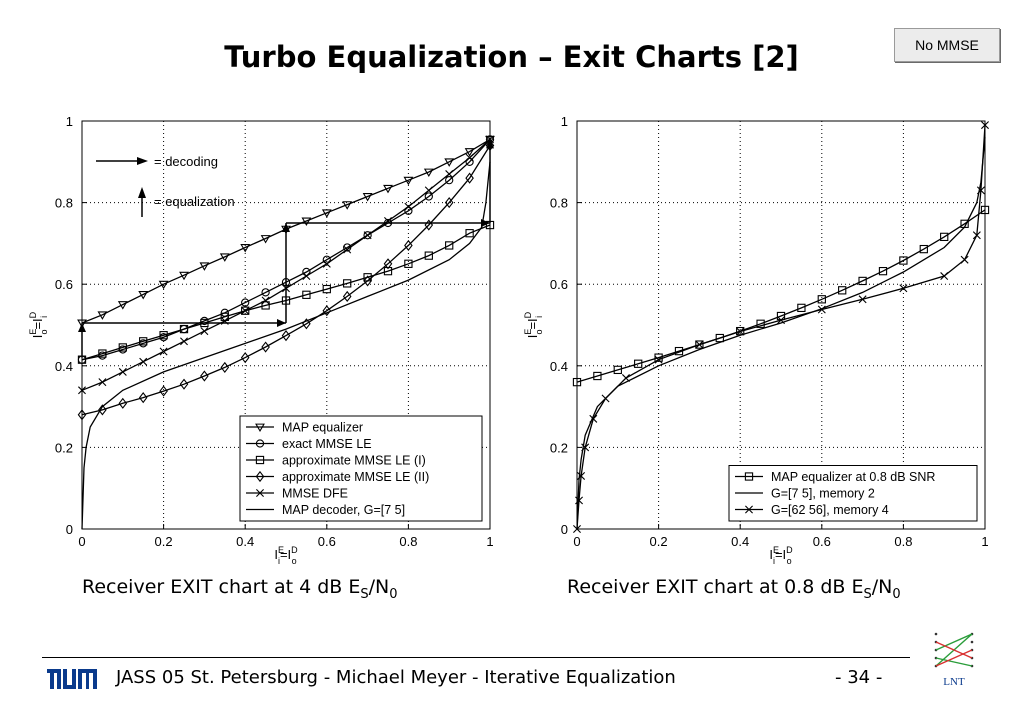 The image size is (1023, 708). Describe the element at coordinates (476, 657) in the screenshot. I see `footer-divider` at that location.